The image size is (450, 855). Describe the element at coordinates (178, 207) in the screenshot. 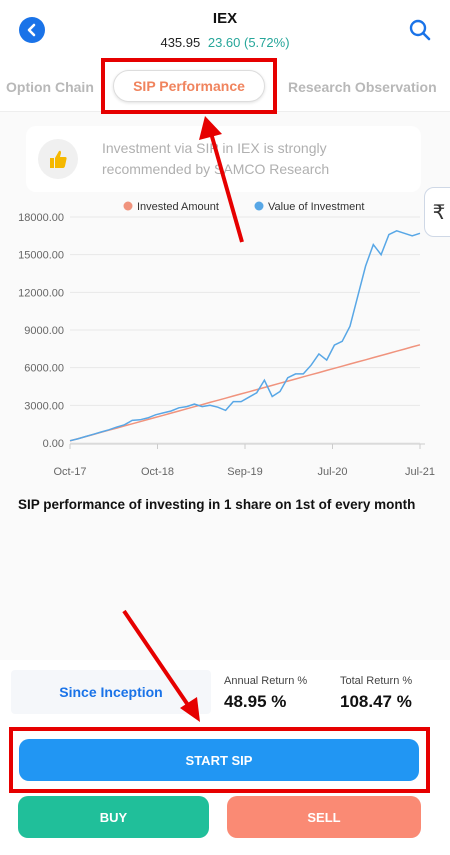

I see `legend-label: Invested Amount` at that location.